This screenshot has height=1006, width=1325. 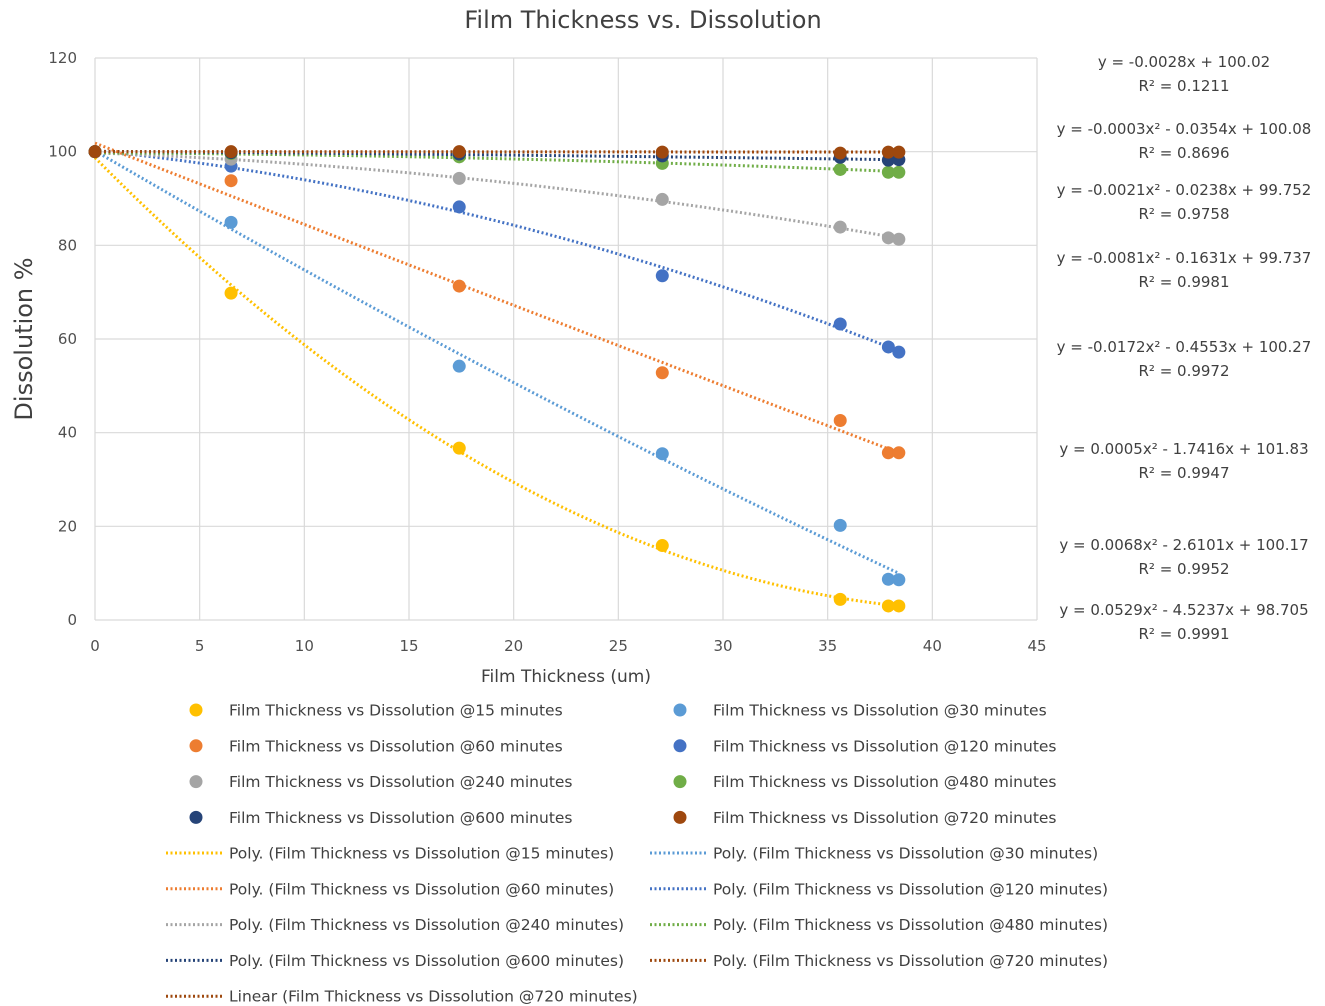 What do you see at coordinates (1183, 473) in the screenshot?
I see `r-squared-text: R² = 0.9947` at bounding box center [1183, 473].